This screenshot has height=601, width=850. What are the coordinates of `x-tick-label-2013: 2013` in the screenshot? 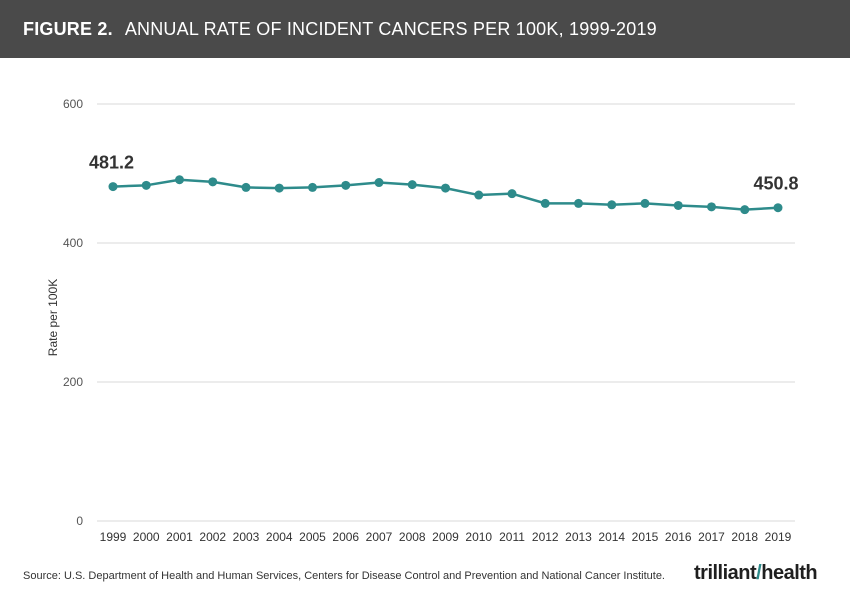 It's located at (578, 537).